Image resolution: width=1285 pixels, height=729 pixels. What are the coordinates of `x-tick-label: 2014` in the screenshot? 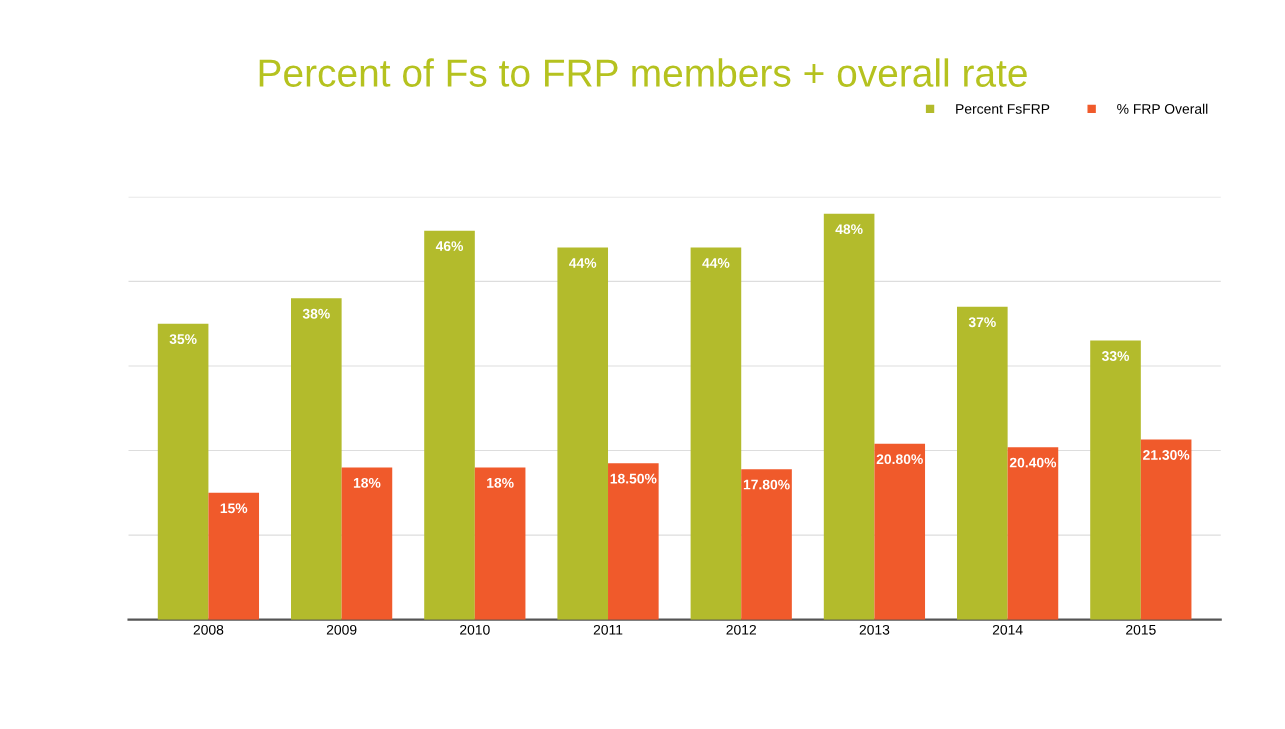 It's located at (1007, 629).